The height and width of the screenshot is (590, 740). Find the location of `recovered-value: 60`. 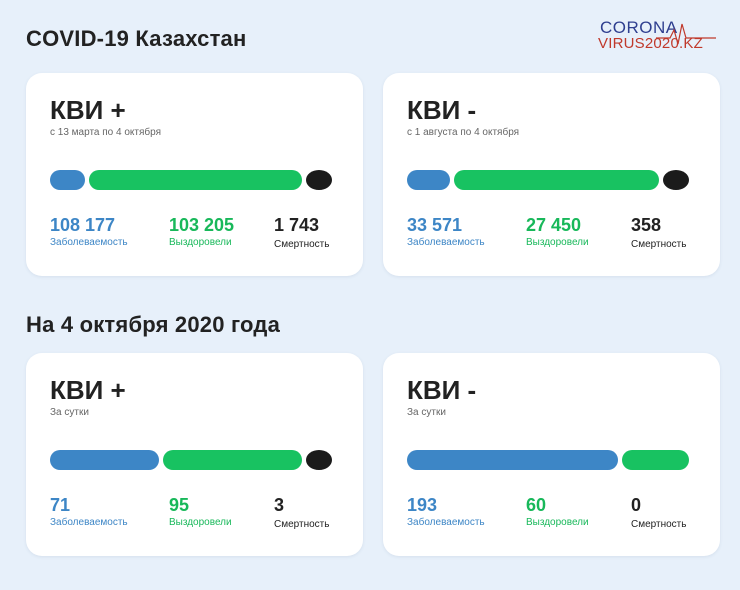

recovered-value: 60 is located at coordinates (536, 505).